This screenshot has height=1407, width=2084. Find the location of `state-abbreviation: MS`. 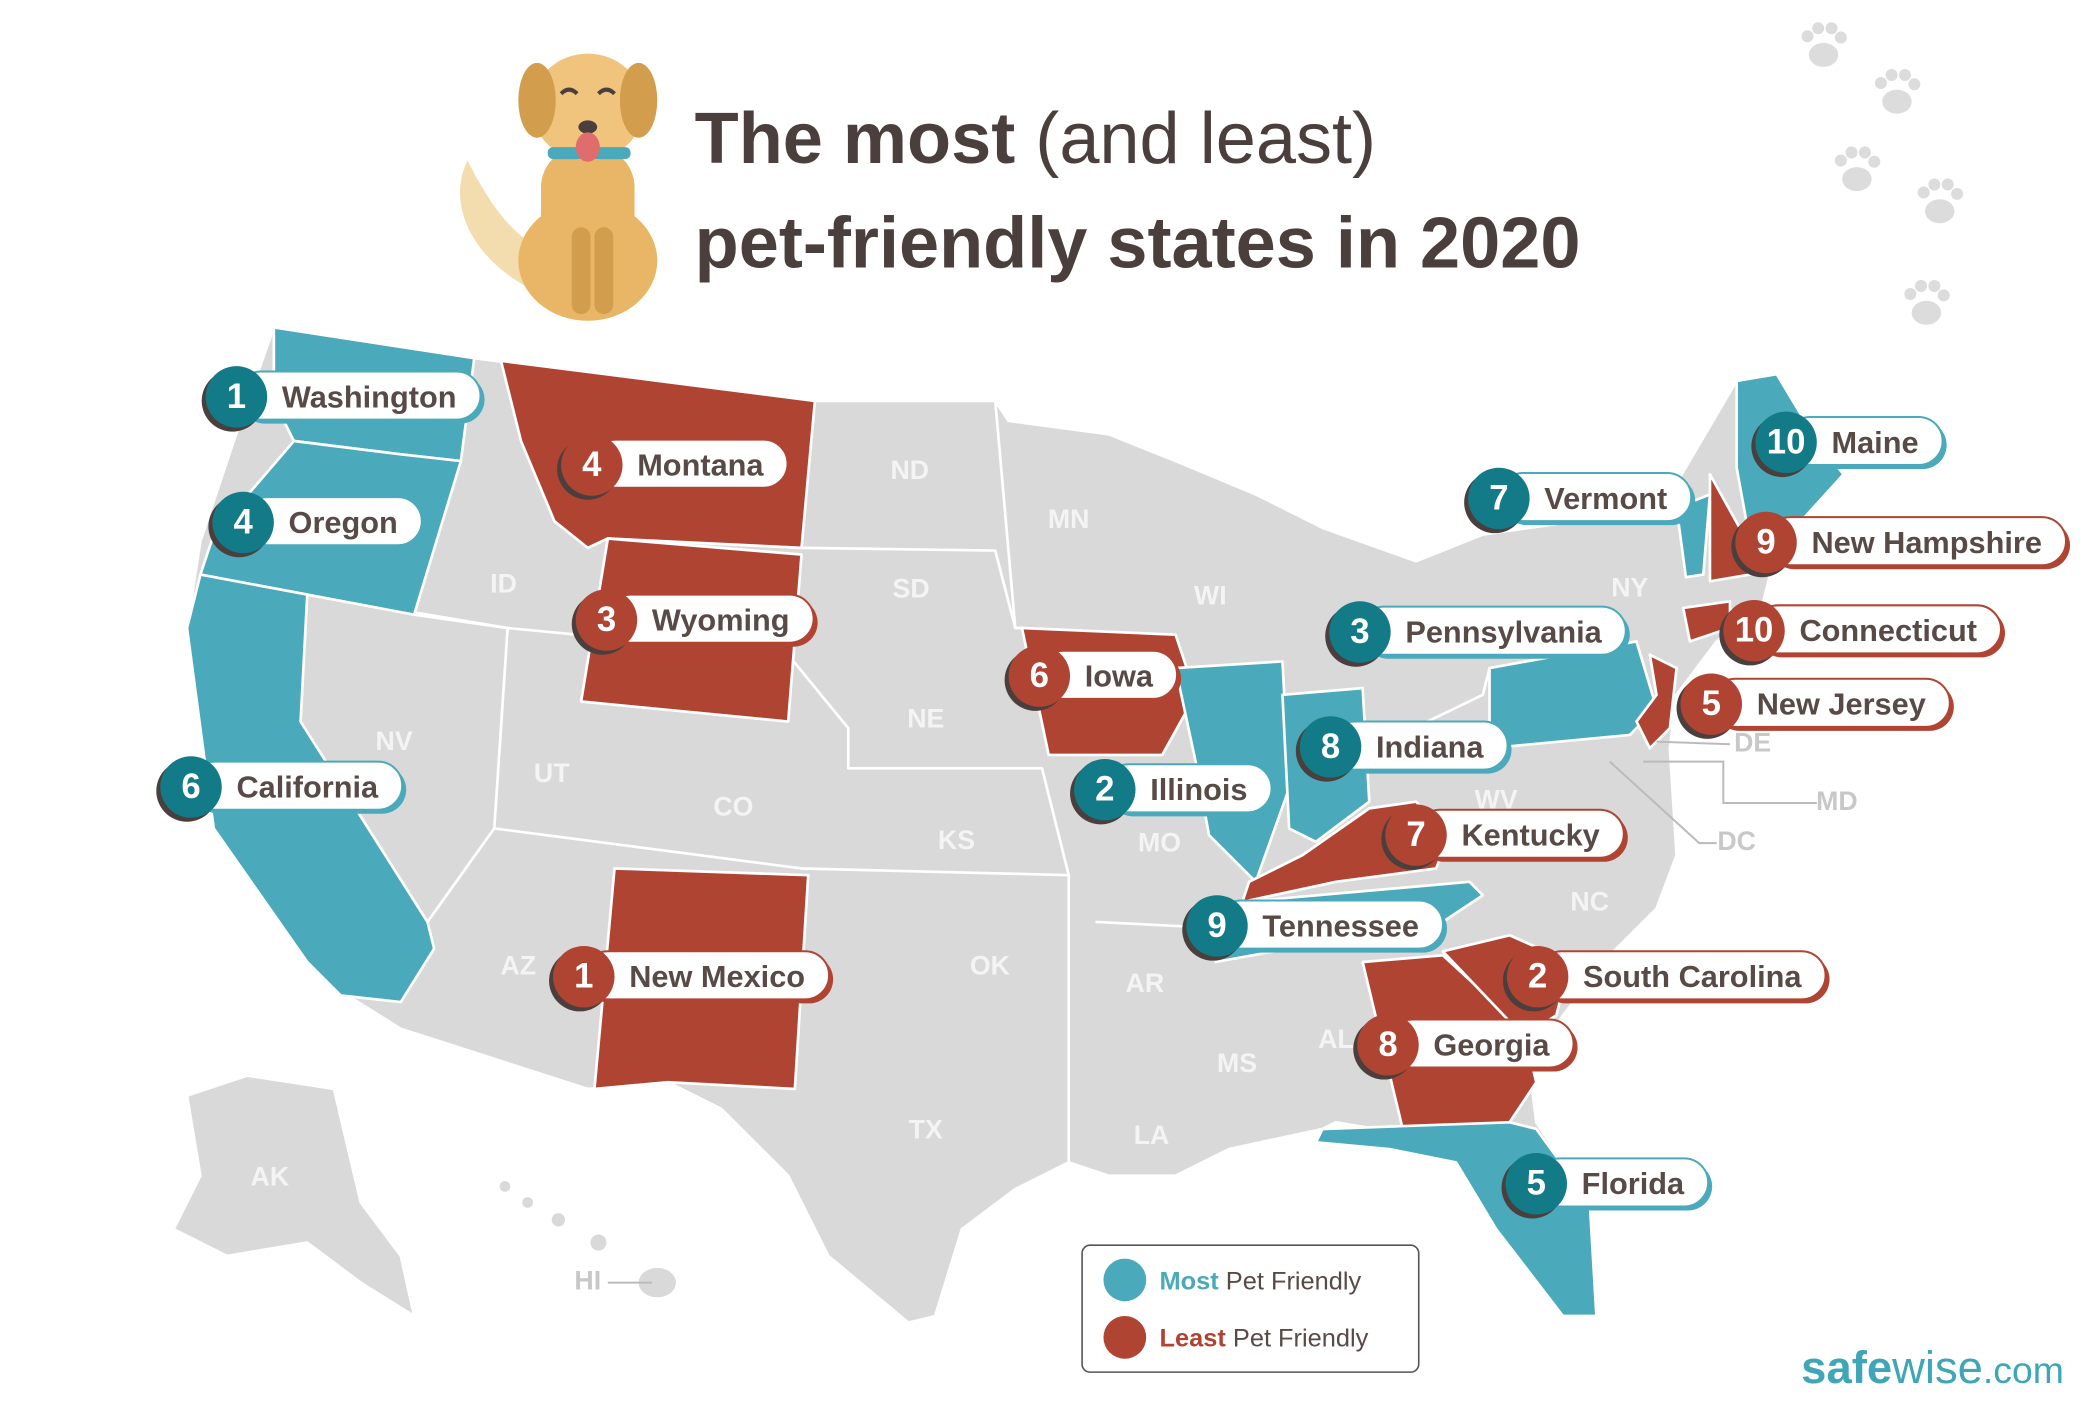

state-abbreviation: MS is located at coordinates (1237, 1063).